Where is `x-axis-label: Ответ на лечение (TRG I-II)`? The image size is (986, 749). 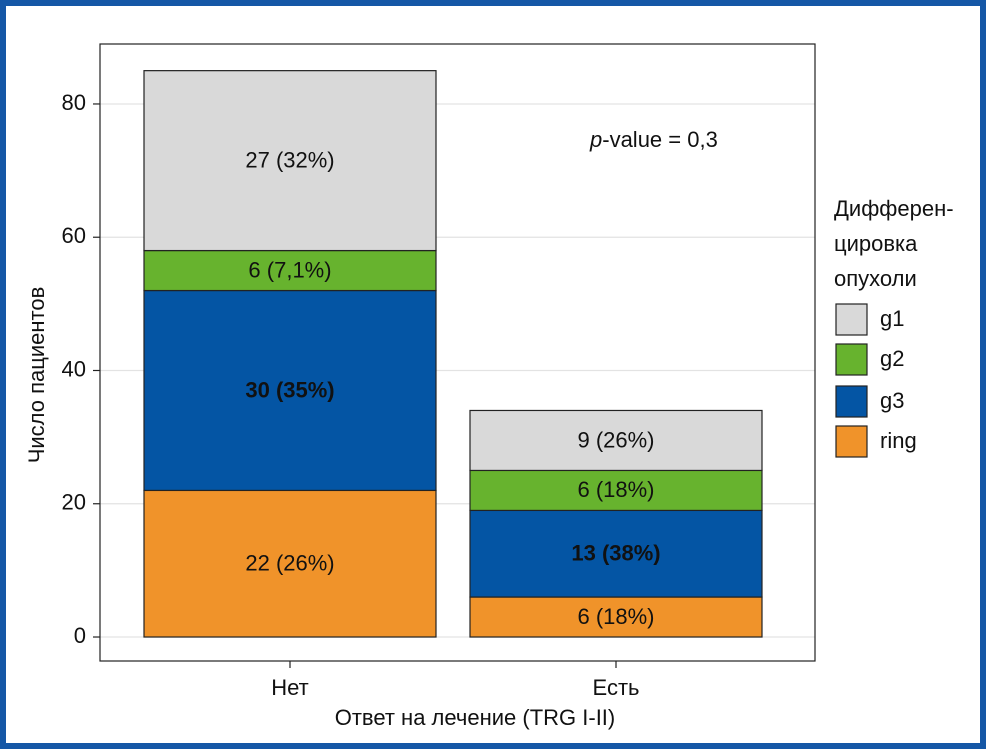
x-axis-label: Ответ на лечение (TRG I-II) is located at coordinates (475, 717).